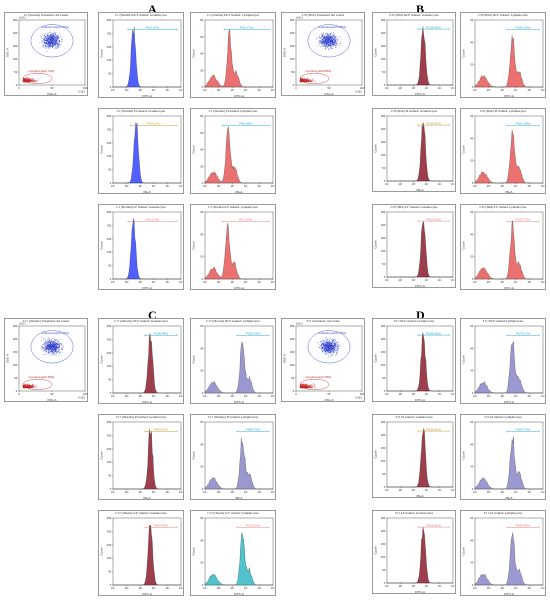  I want to click on y-tick-label: 250, so click(383, 20).